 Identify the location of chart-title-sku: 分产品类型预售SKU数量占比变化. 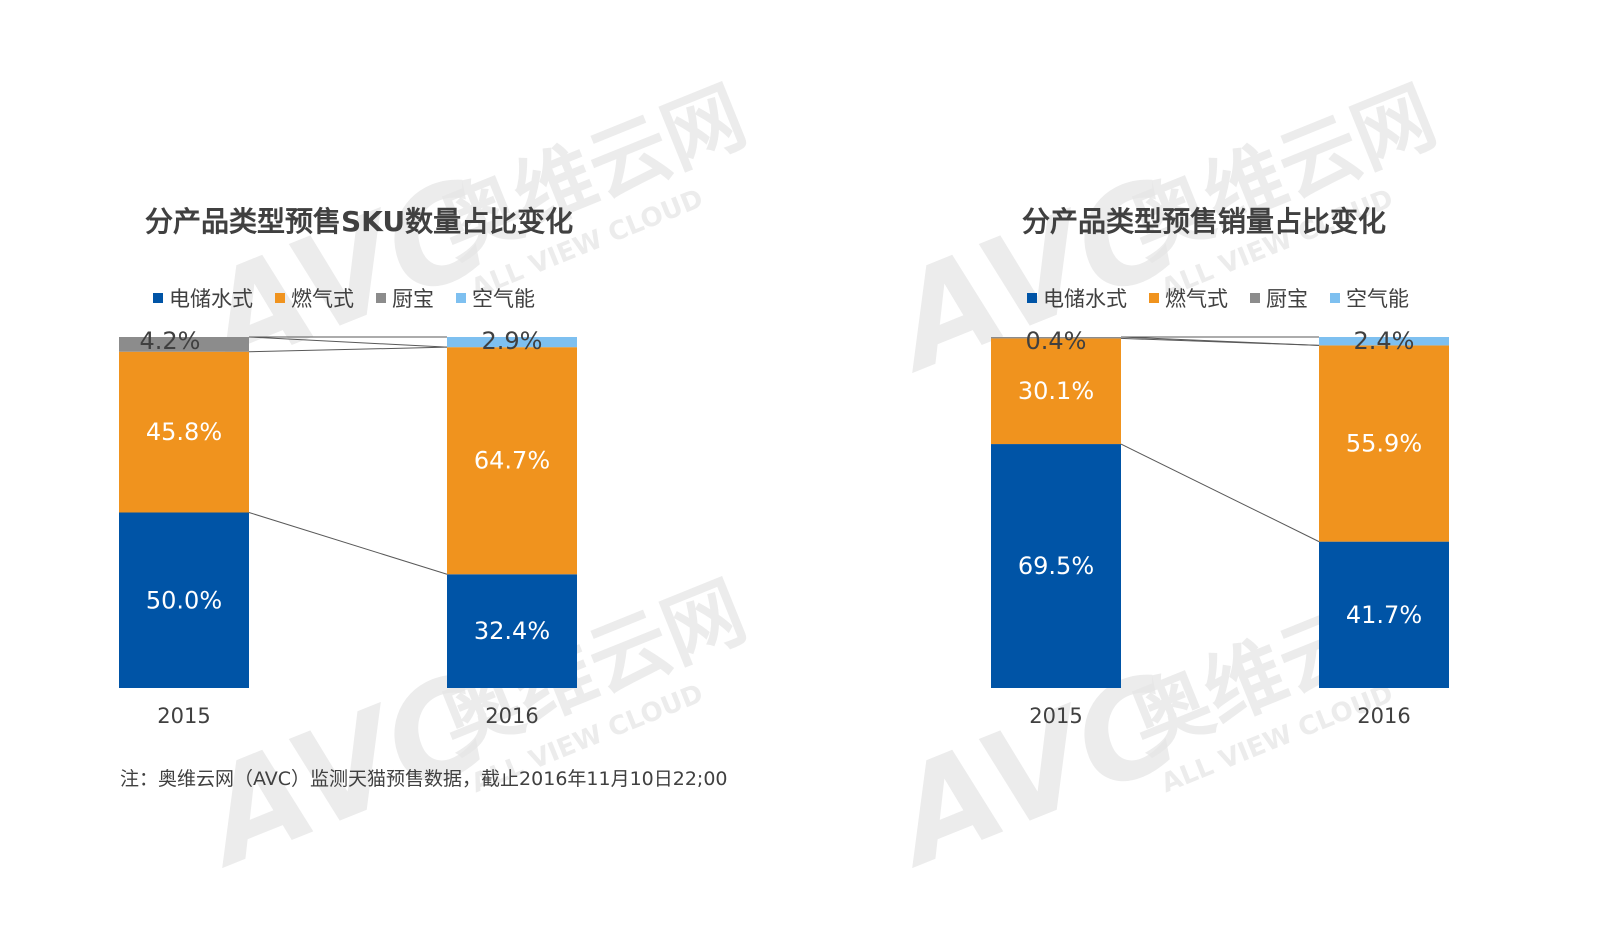
(359, 221).